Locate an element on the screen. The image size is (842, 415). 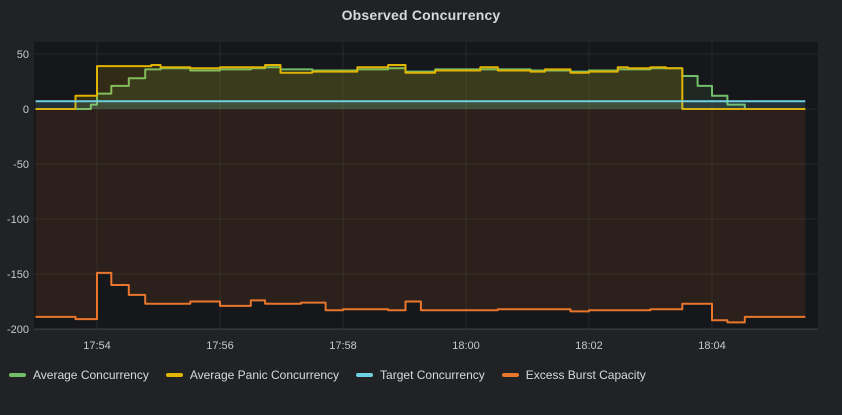
legend-item-average-panic-concurrency: Average Panic Concurrency is located at coordinates (252, 375).